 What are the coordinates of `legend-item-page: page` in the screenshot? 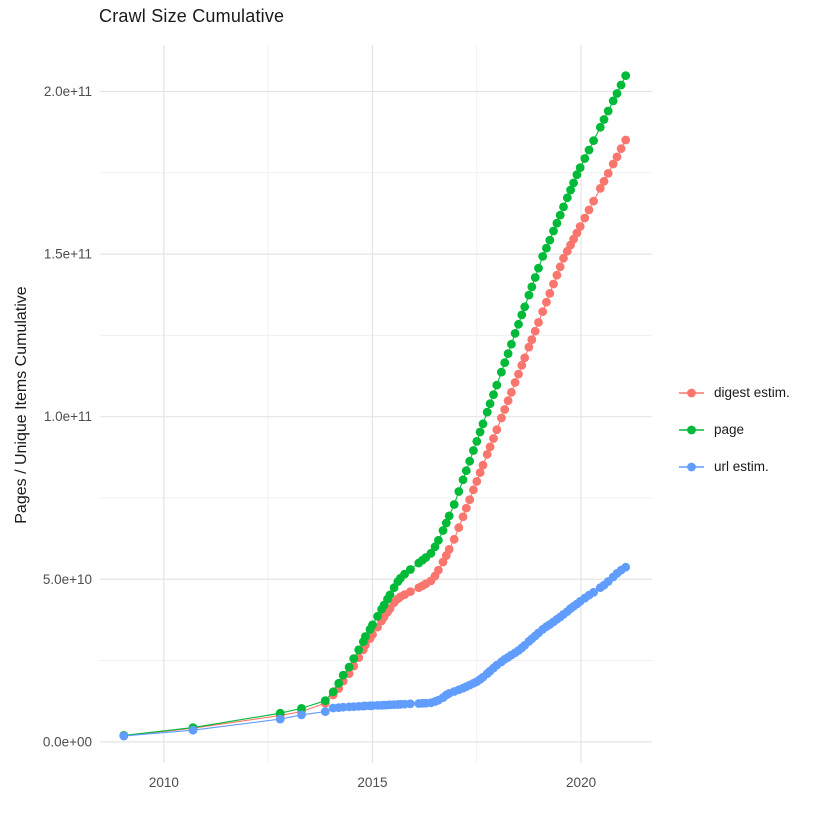 It's located at (734, 429).